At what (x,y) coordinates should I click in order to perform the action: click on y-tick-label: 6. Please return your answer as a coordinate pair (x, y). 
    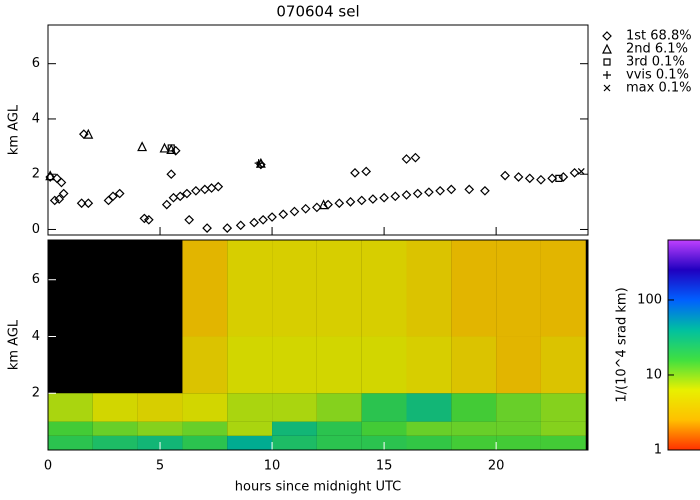
    Looking at the image, I should click on (36, 63).